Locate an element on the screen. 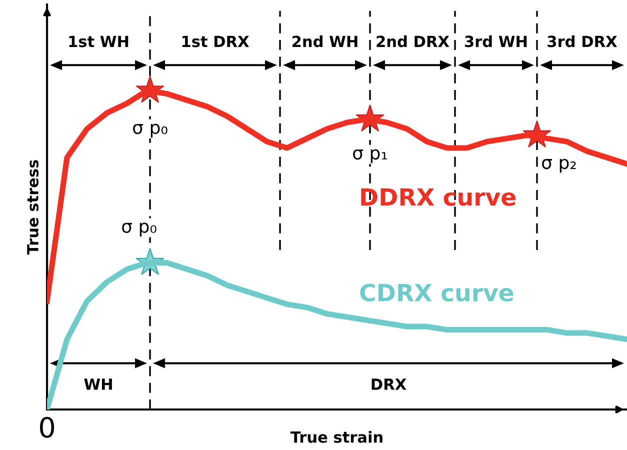 Image resolution: width=627 pixels, height=450 pixels. text: 3rd DRX is located at coordinates (583, 41).